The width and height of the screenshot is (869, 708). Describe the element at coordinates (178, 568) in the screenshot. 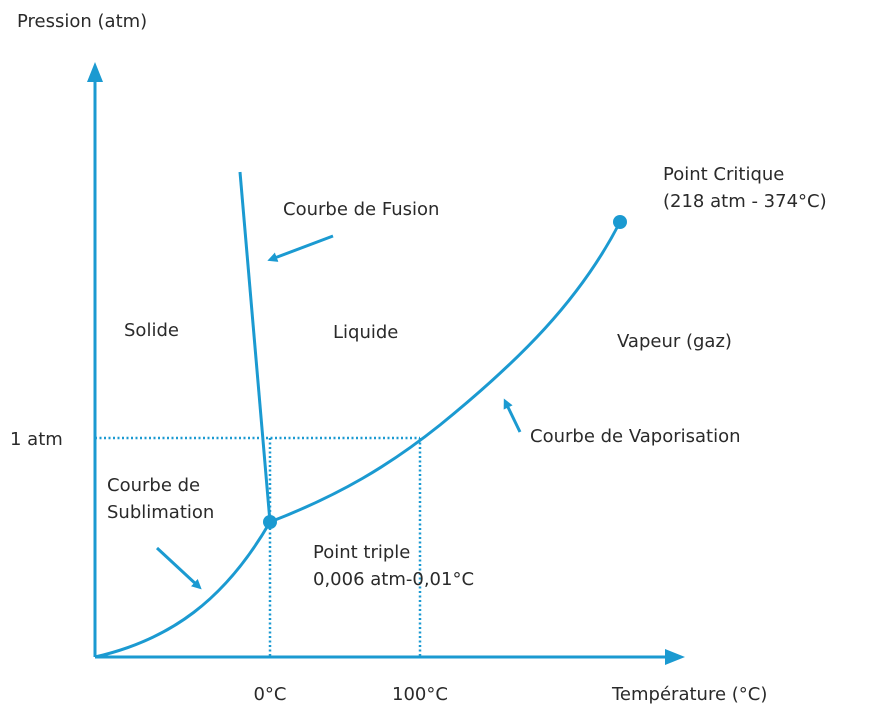

I see `sublimation-pointer` at that location.